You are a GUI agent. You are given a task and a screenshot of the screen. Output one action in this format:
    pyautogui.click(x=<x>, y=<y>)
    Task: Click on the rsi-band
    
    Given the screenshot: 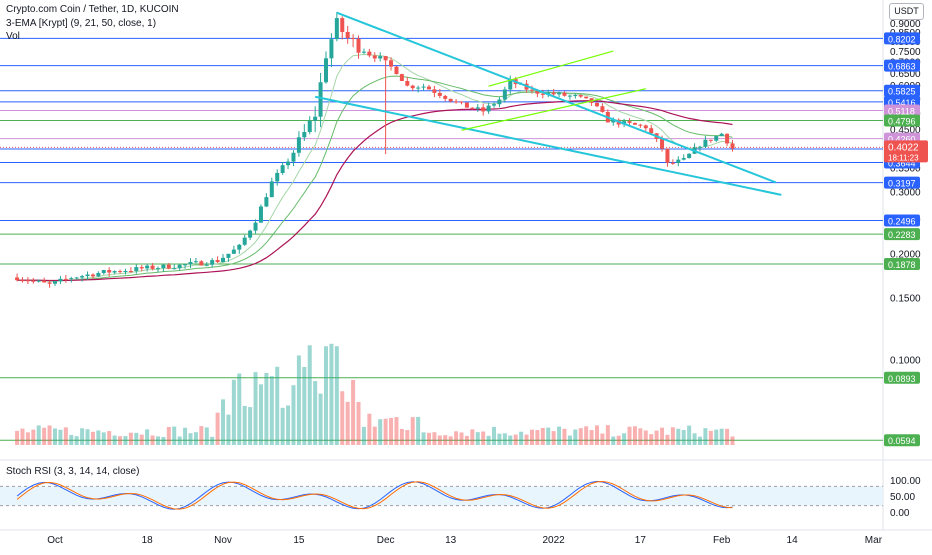 What is the action you would take?
    pyautogui.click(x=441, y=496)
    